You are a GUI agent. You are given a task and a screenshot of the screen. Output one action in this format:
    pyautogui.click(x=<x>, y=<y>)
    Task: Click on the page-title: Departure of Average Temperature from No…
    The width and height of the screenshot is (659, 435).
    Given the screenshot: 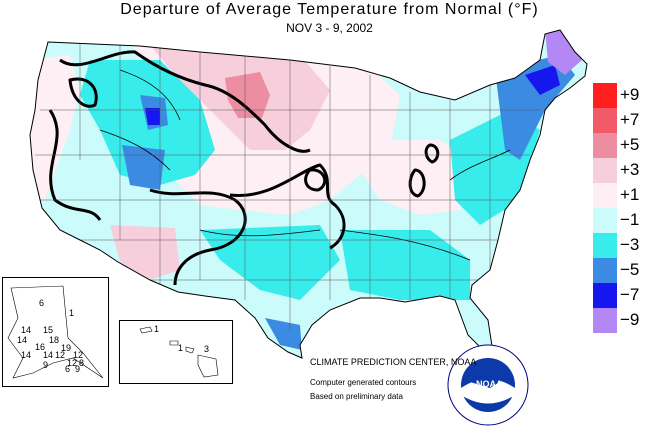 What is the action you would take?
    pyautogui.click(x=329, y=9)
    